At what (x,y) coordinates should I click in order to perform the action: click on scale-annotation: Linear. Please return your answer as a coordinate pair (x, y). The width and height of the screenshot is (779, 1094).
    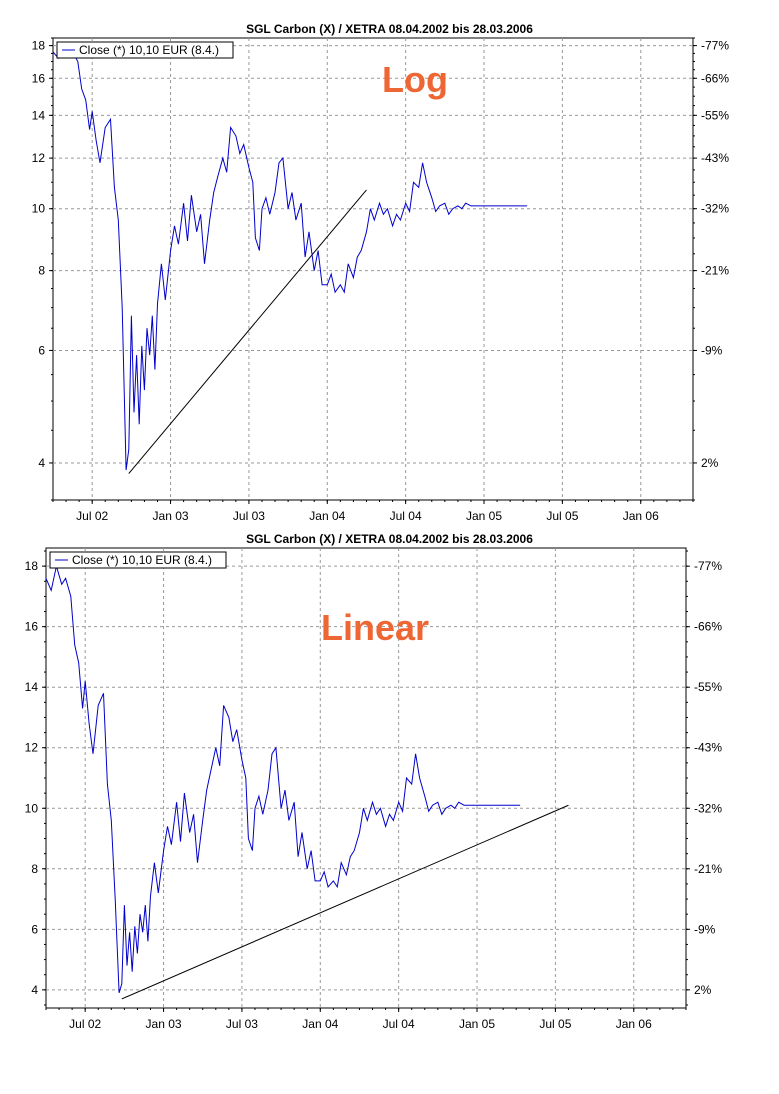
    Looking at the image, I should click on (375, 627).